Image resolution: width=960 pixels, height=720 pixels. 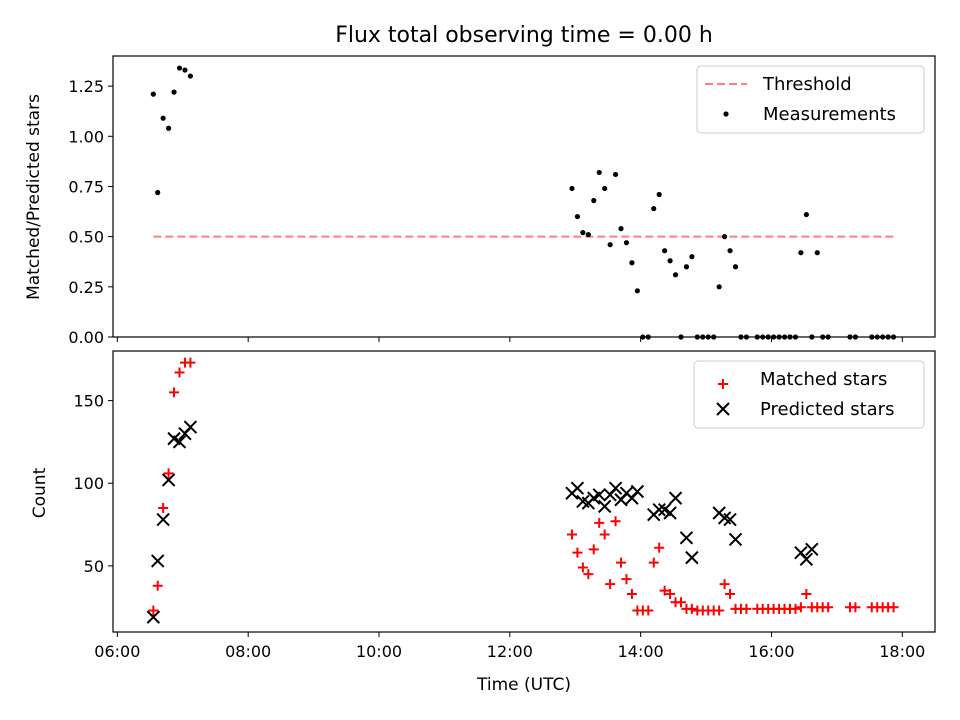 I want to click on x-tick-label: 12:00, so click(x=510, y=651).